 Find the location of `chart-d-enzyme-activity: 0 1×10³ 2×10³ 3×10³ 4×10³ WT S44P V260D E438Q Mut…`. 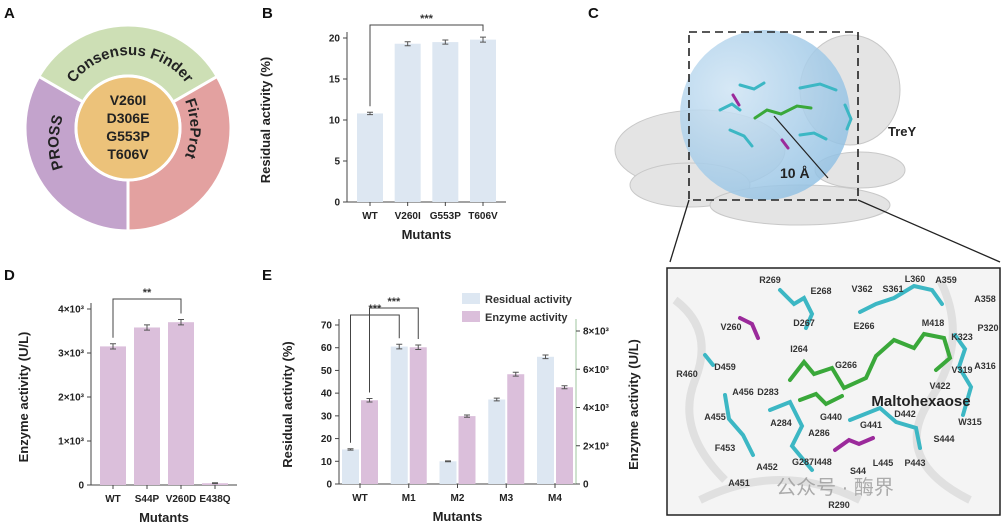

chart-d-enzyme-activity: 0 1×10³ 2×10³ 3×10³ 4×10³ WT S44P V260D E438Q Mut… is located at coordinates (126, 405).